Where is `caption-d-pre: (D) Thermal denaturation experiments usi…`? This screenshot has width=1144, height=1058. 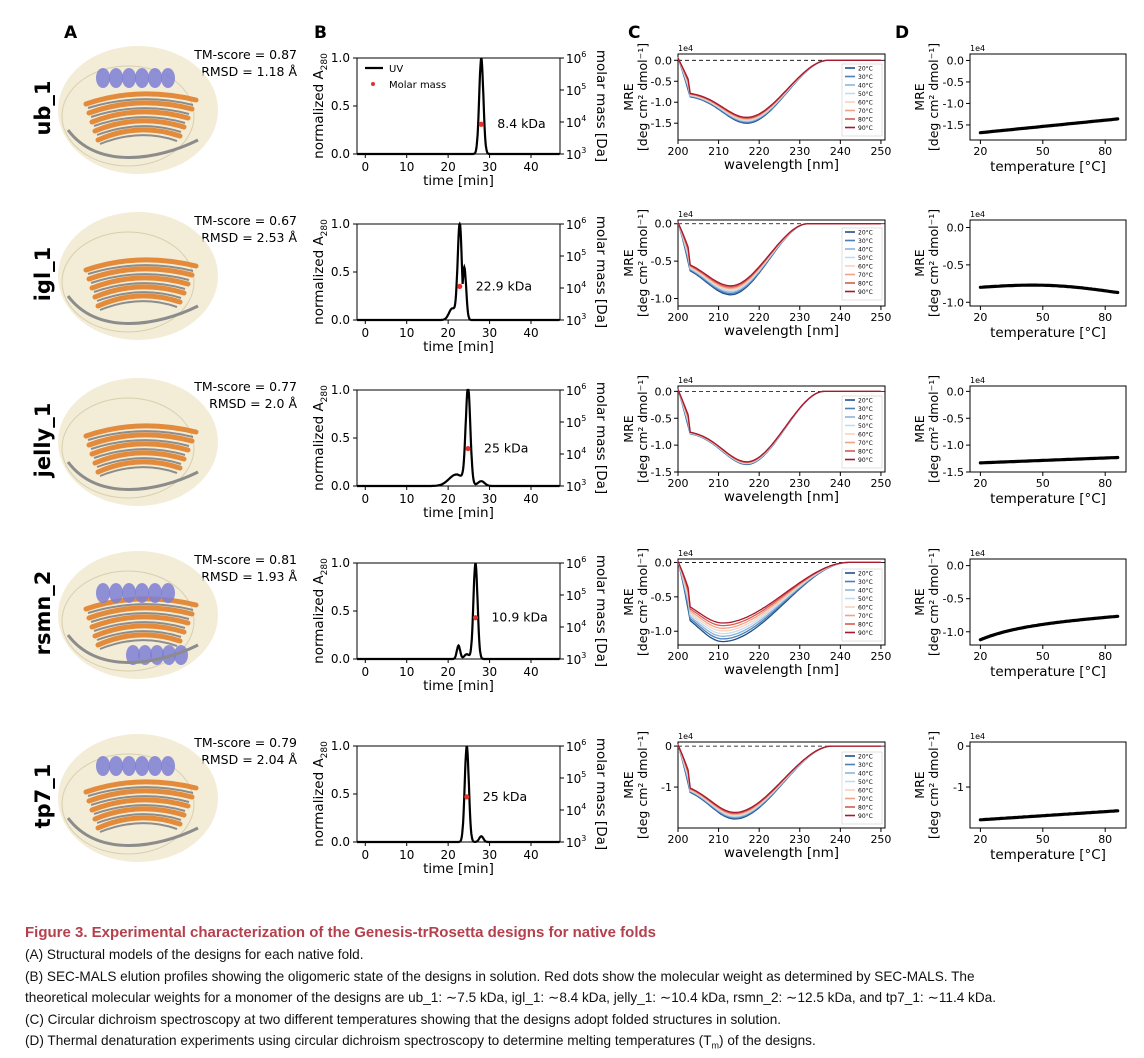
caption-d-pre: (D) Thermal denaturation experiments usi… is located at coordinates (368, 1041).